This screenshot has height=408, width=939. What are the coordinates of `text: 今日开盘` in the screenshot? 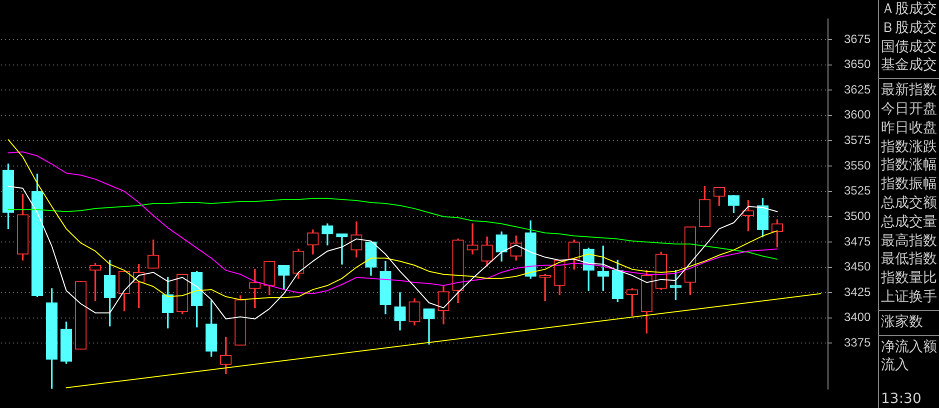 It's located at (909, 108).